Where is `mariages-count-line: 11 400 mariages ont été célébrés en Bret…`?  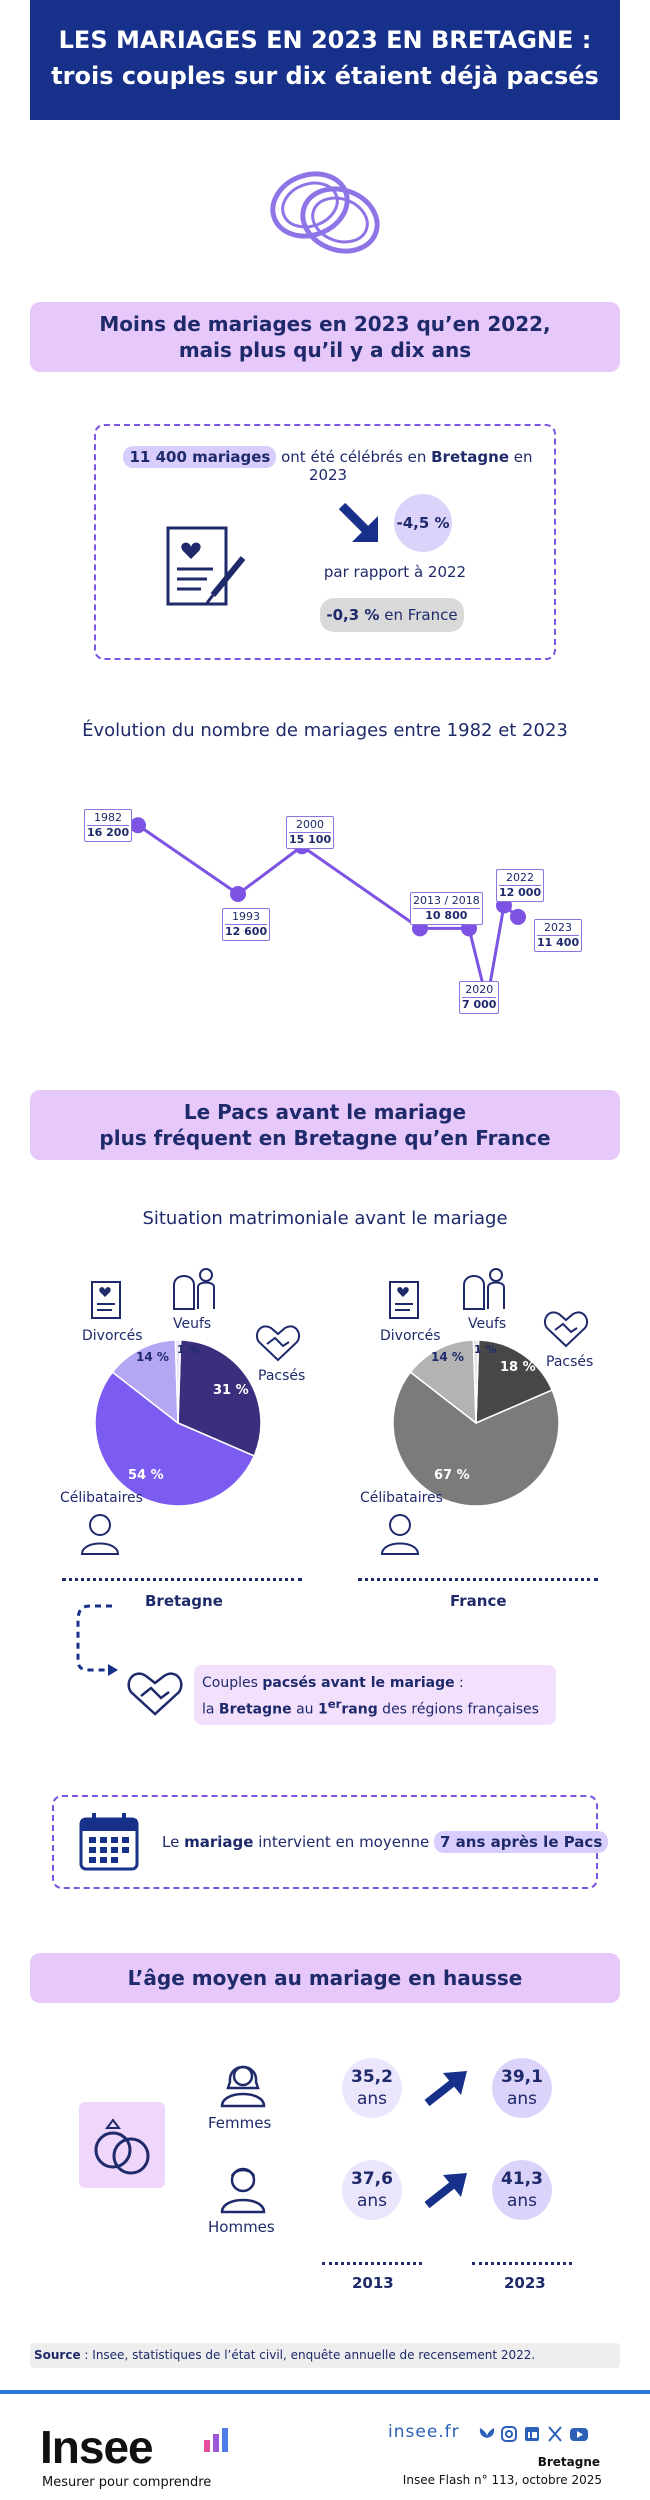
mariages-count-line: 11 400 mariages ont été célébrés en Bret… is located at coordinates (328, 465).